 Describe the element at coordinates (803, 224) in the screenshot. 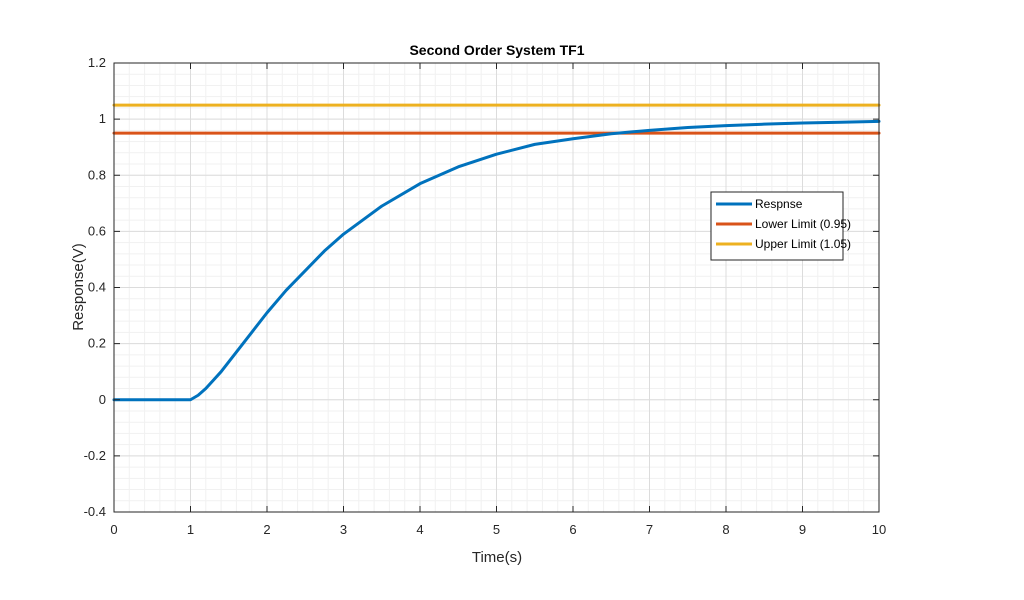

I see `legend-label: Lower Limit (0.95)` at that location.